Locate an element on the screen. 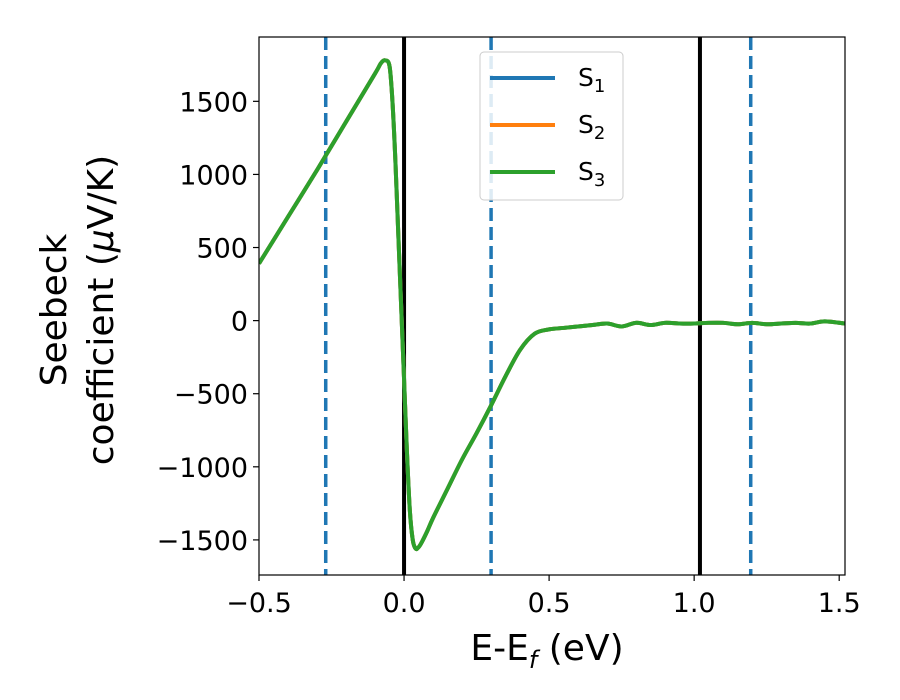  y-tick-label: −500 is located at coordinates (211, 395).